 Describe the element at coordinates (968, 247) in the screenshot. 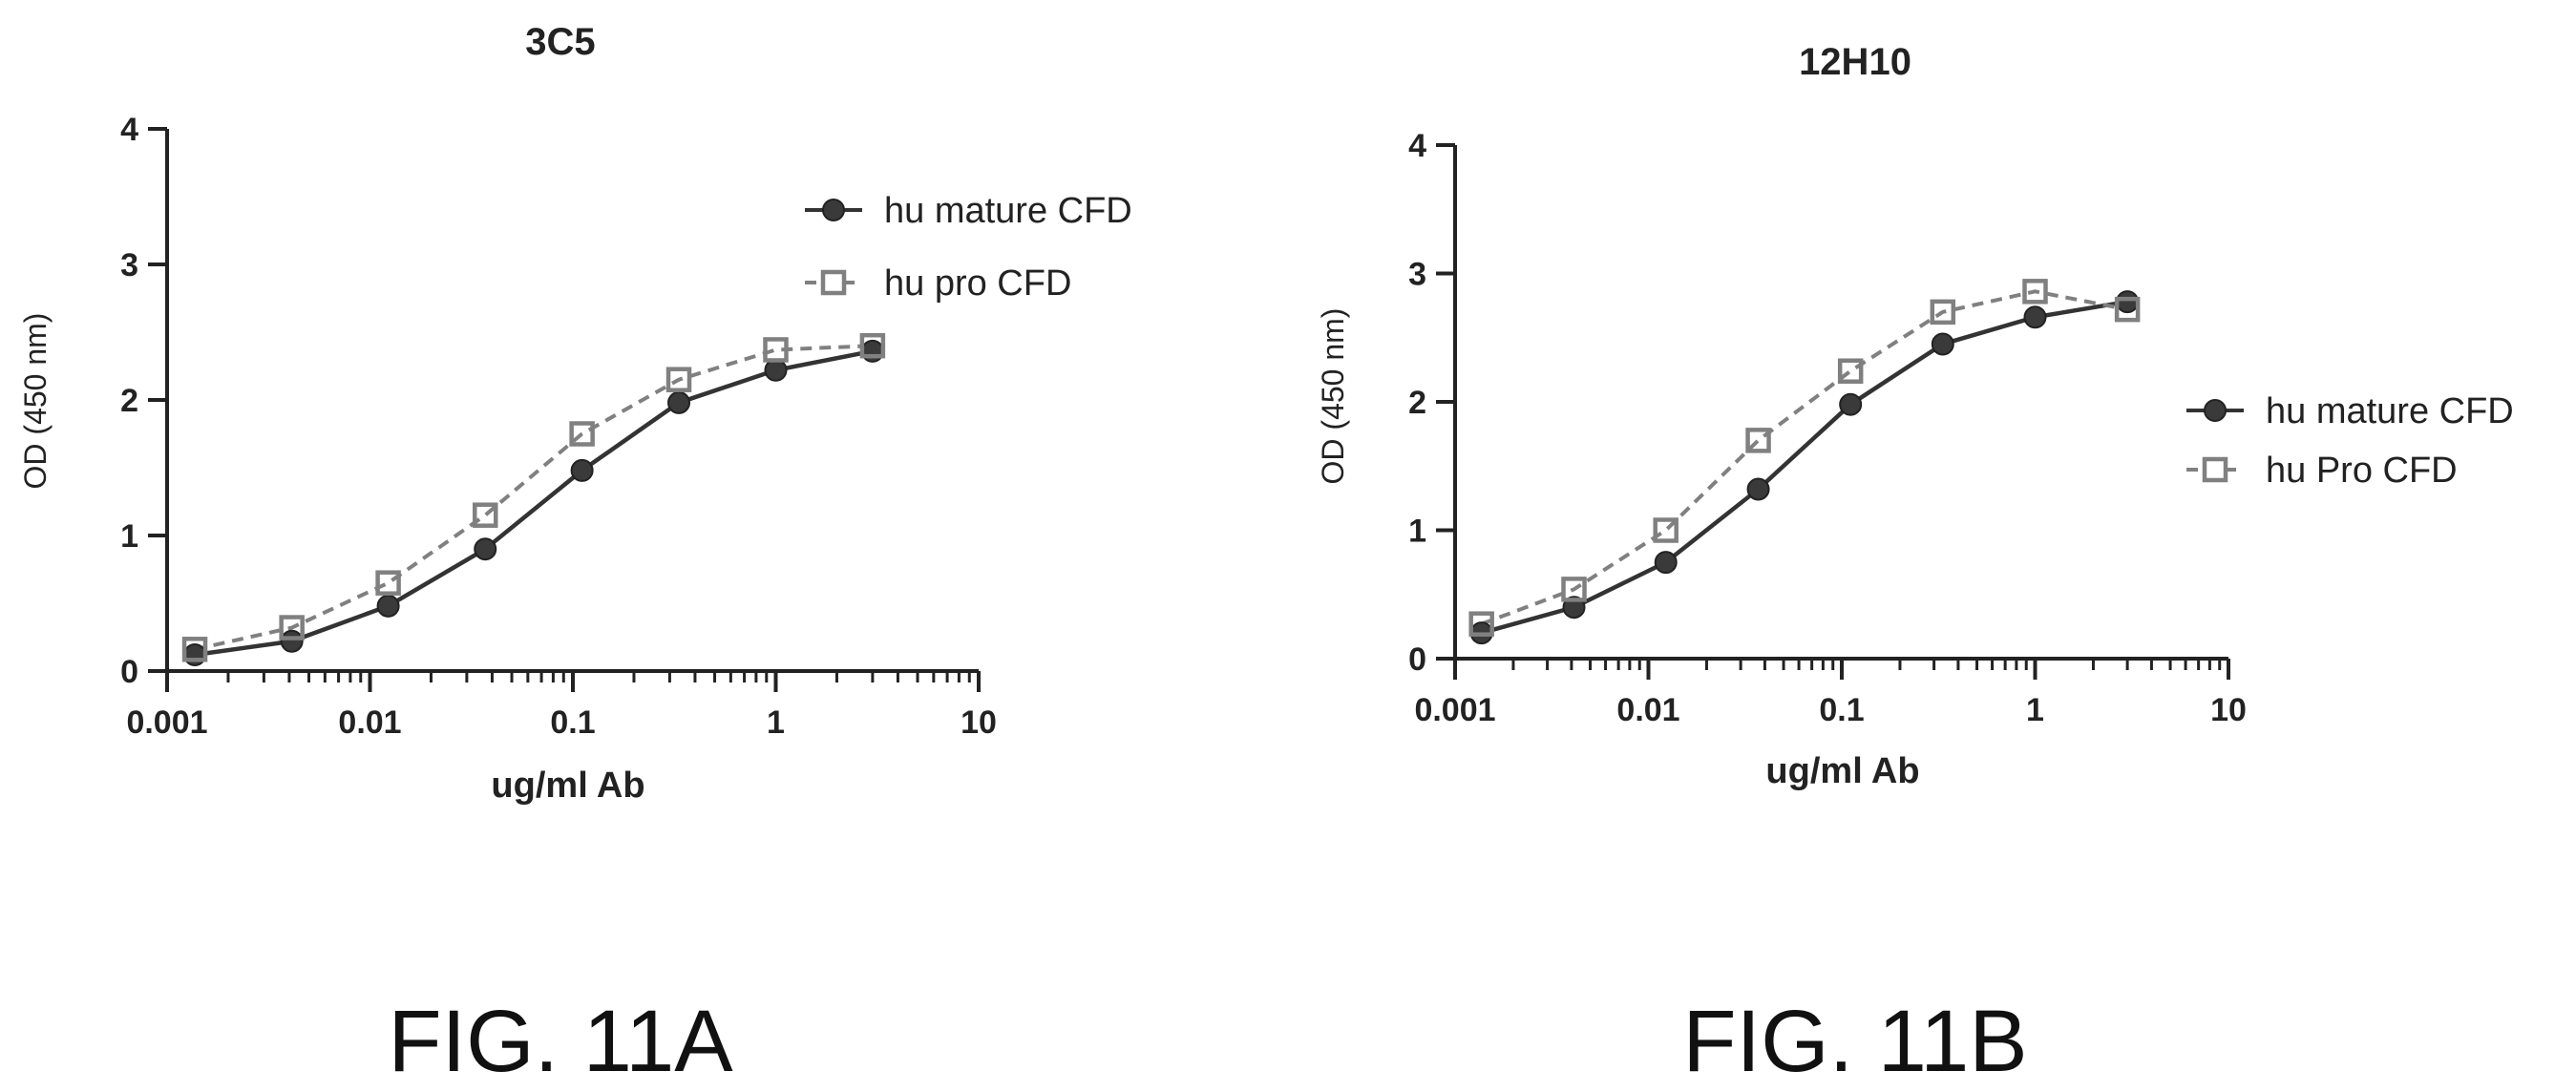

I see `legend: hu mature CFD hu pro CFD` at that location.